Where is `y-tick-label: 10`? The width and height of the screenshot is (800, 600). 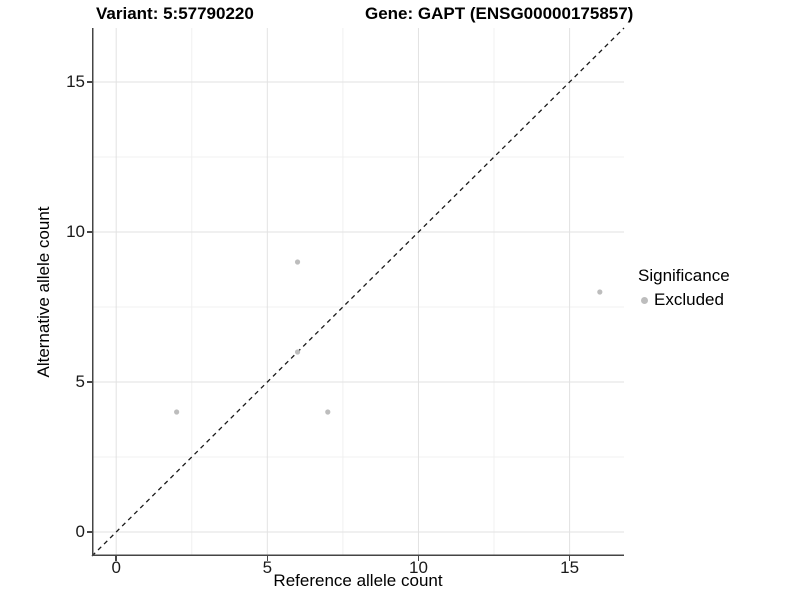 y-tick-label: 10 is located at coordinates (75, 231).